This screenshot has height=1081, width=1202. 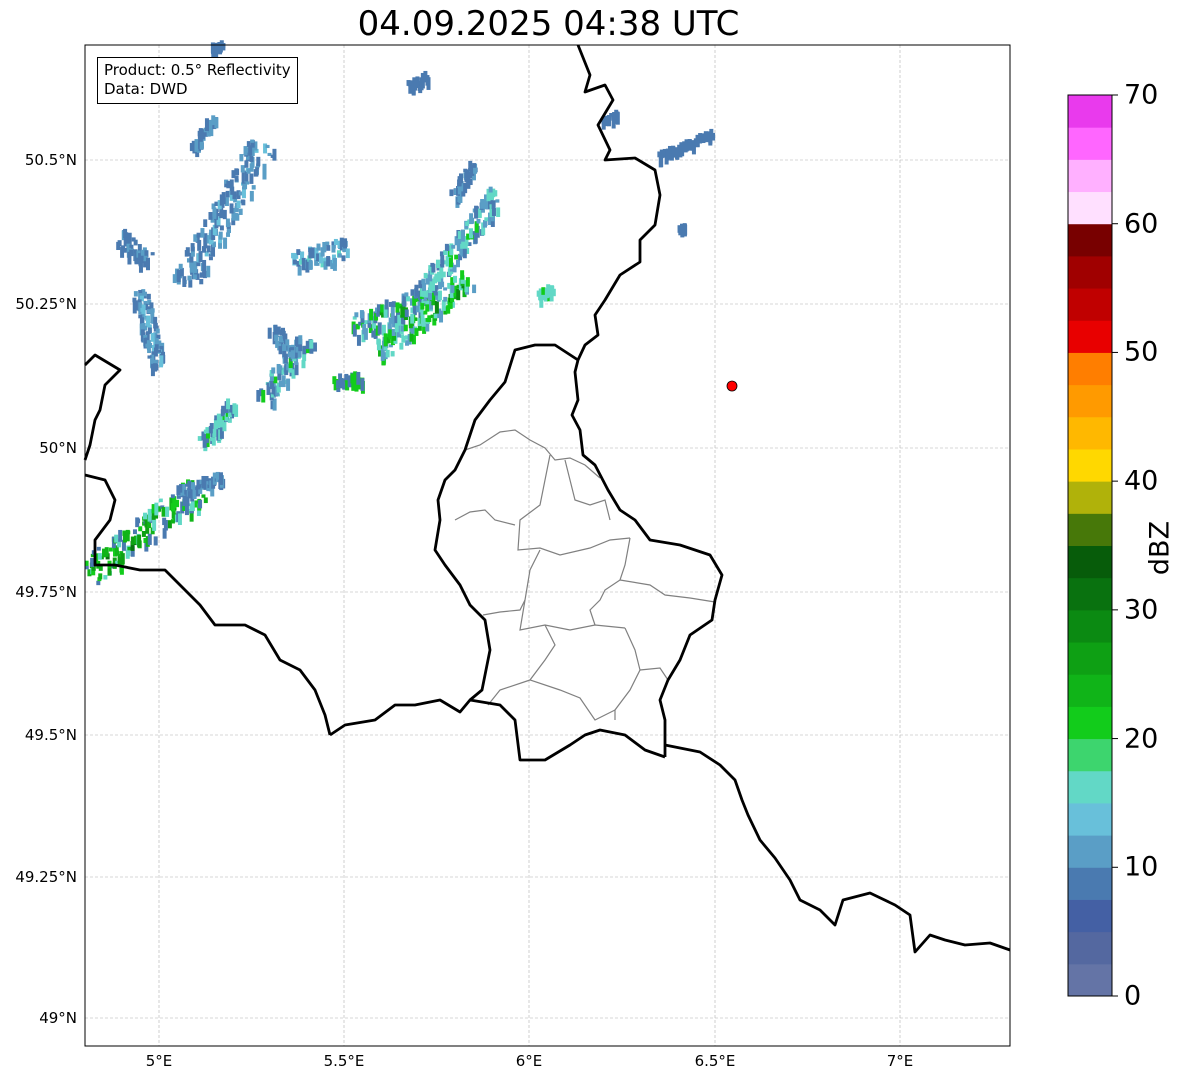 What do you see at coordinates (50, 735) in the screenshot?
I see `lat-label: 49.5°N` at bounding box center [50, 735].